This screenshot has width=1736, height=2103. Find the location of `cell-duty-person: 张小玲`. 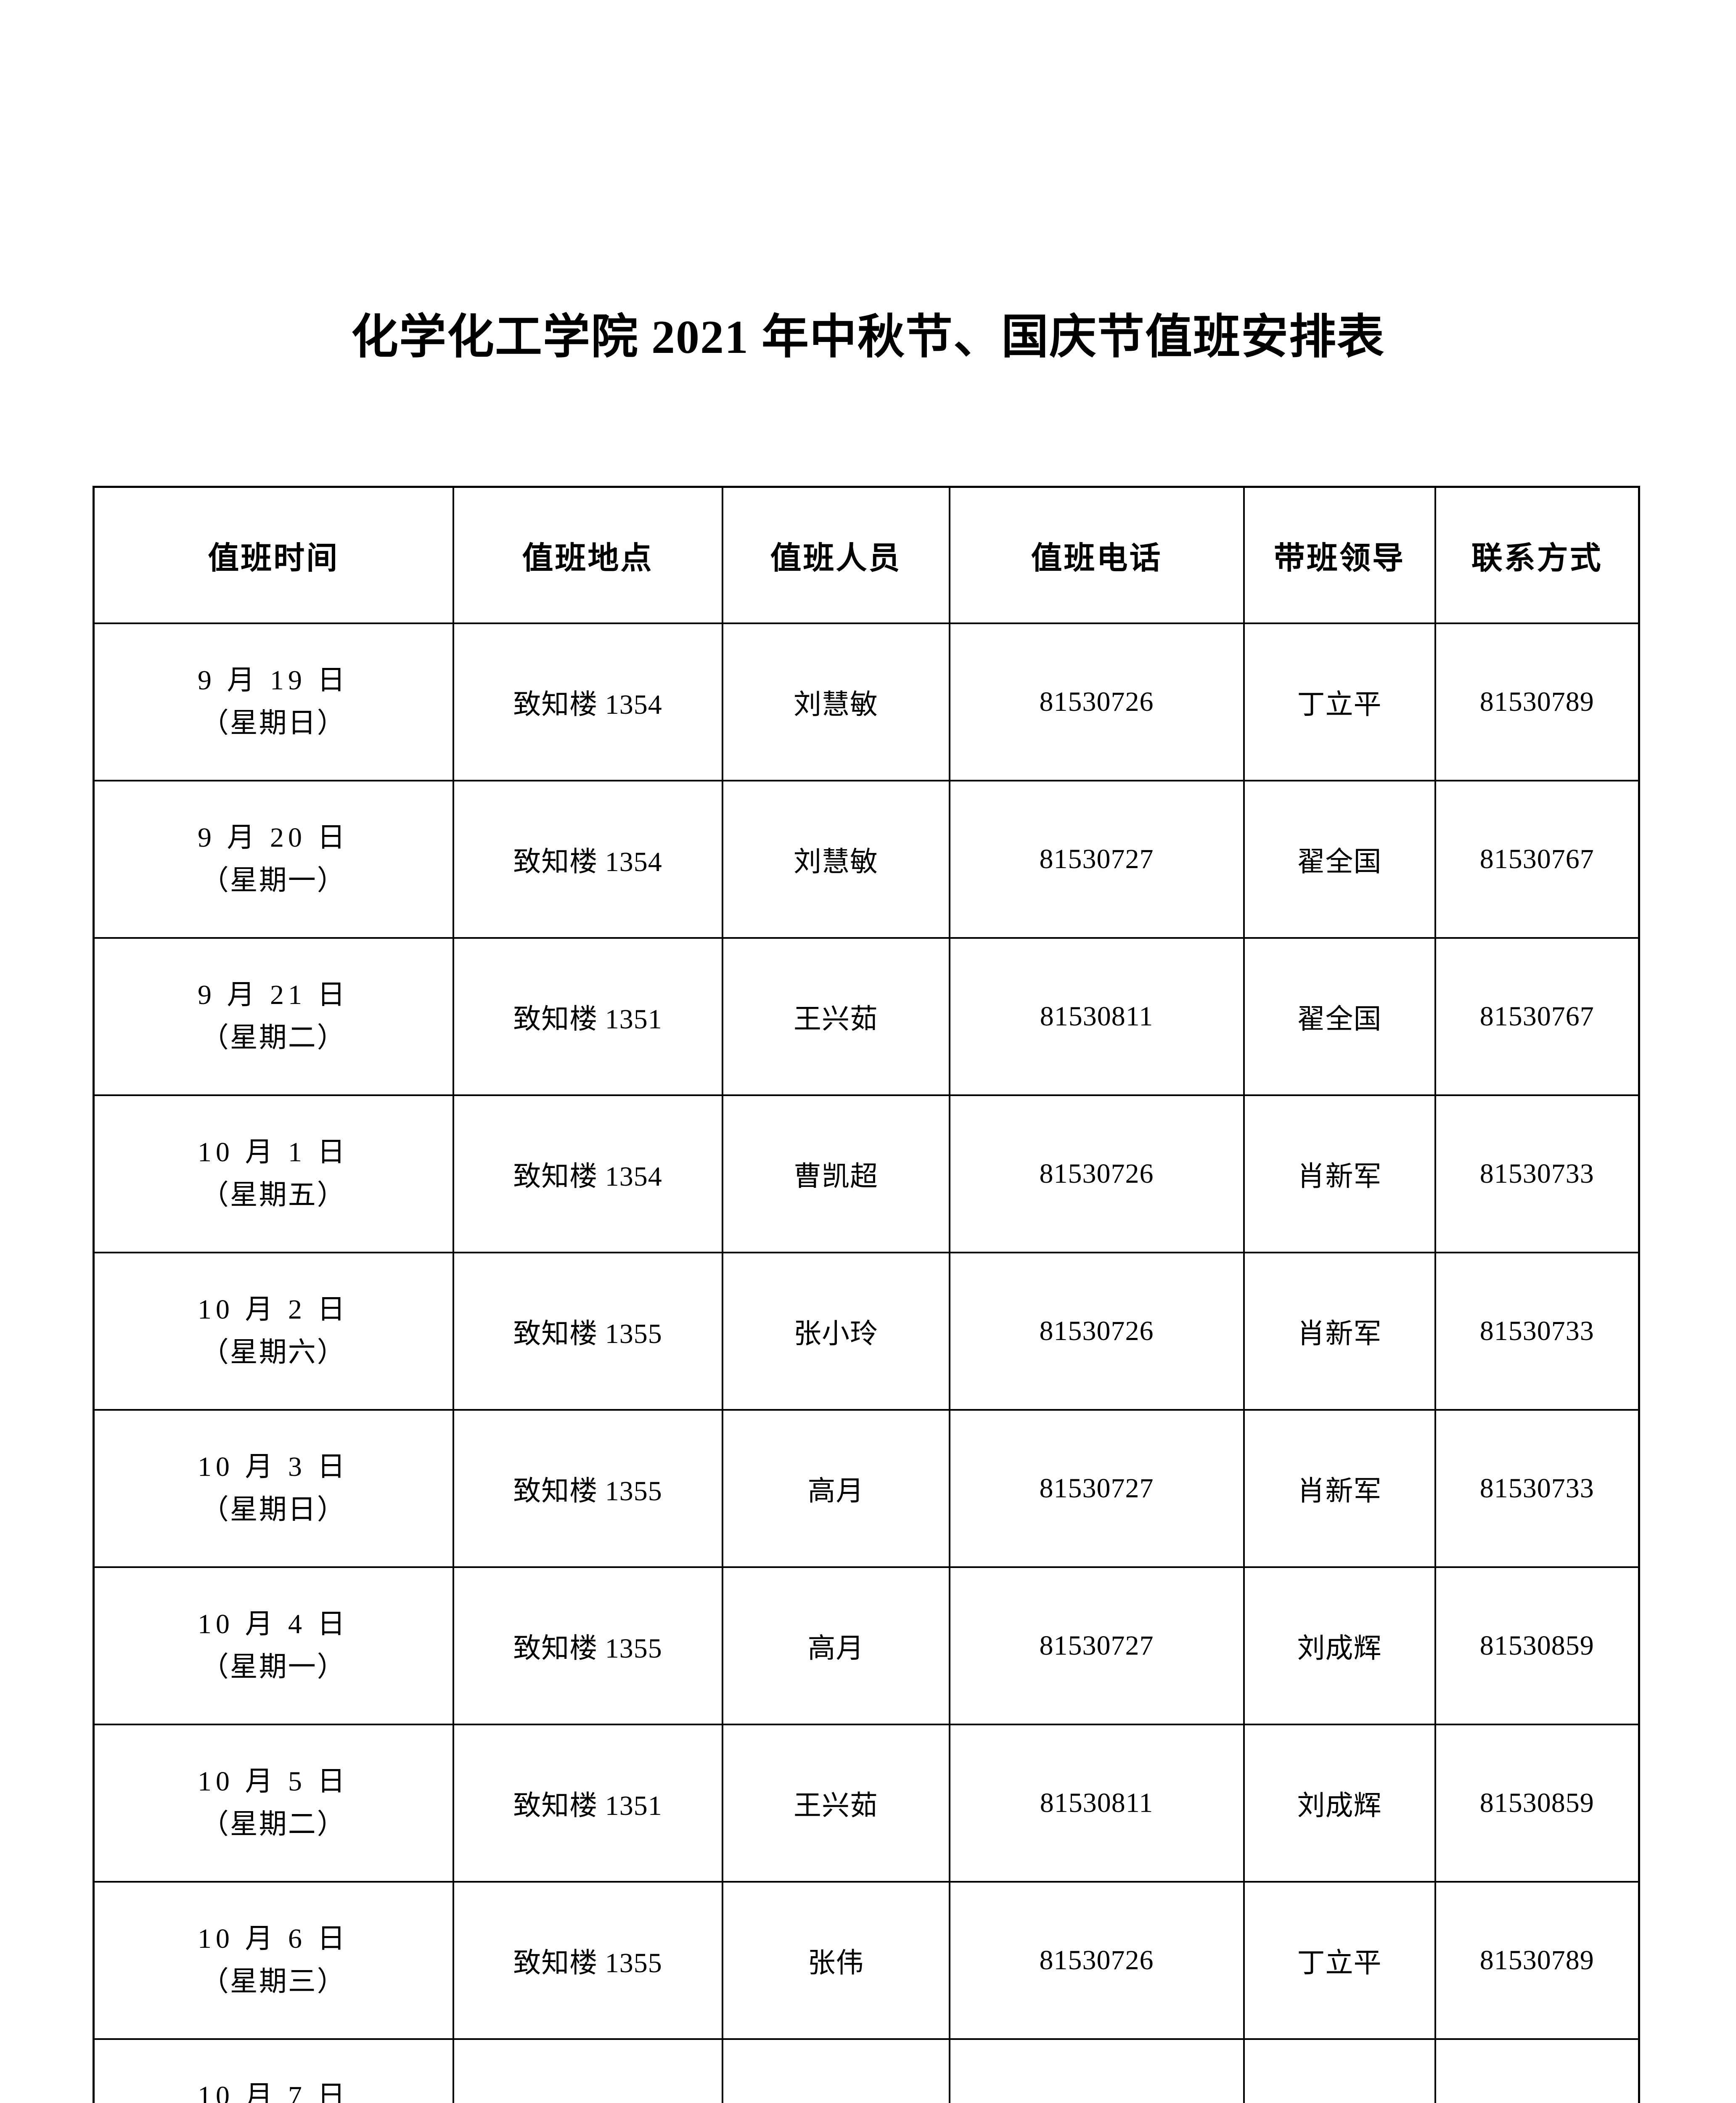

cell-duty-person: 张小玲 is located at coordinates (835, 1331).